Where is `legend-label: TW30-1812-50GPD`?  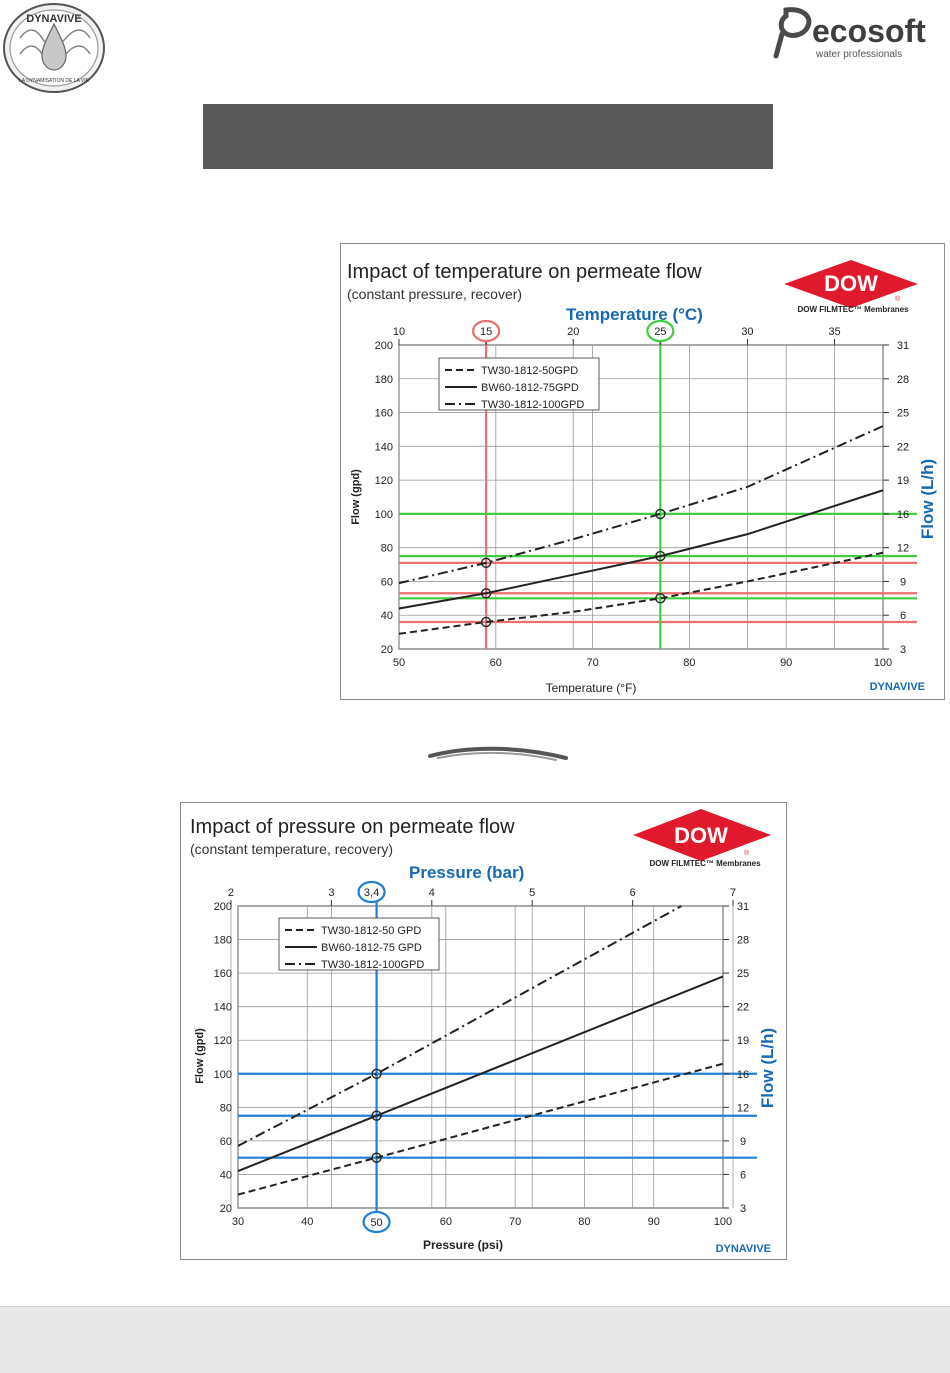 legend-label: TW30-1812-50GPD is located at coordinates (529, 371).